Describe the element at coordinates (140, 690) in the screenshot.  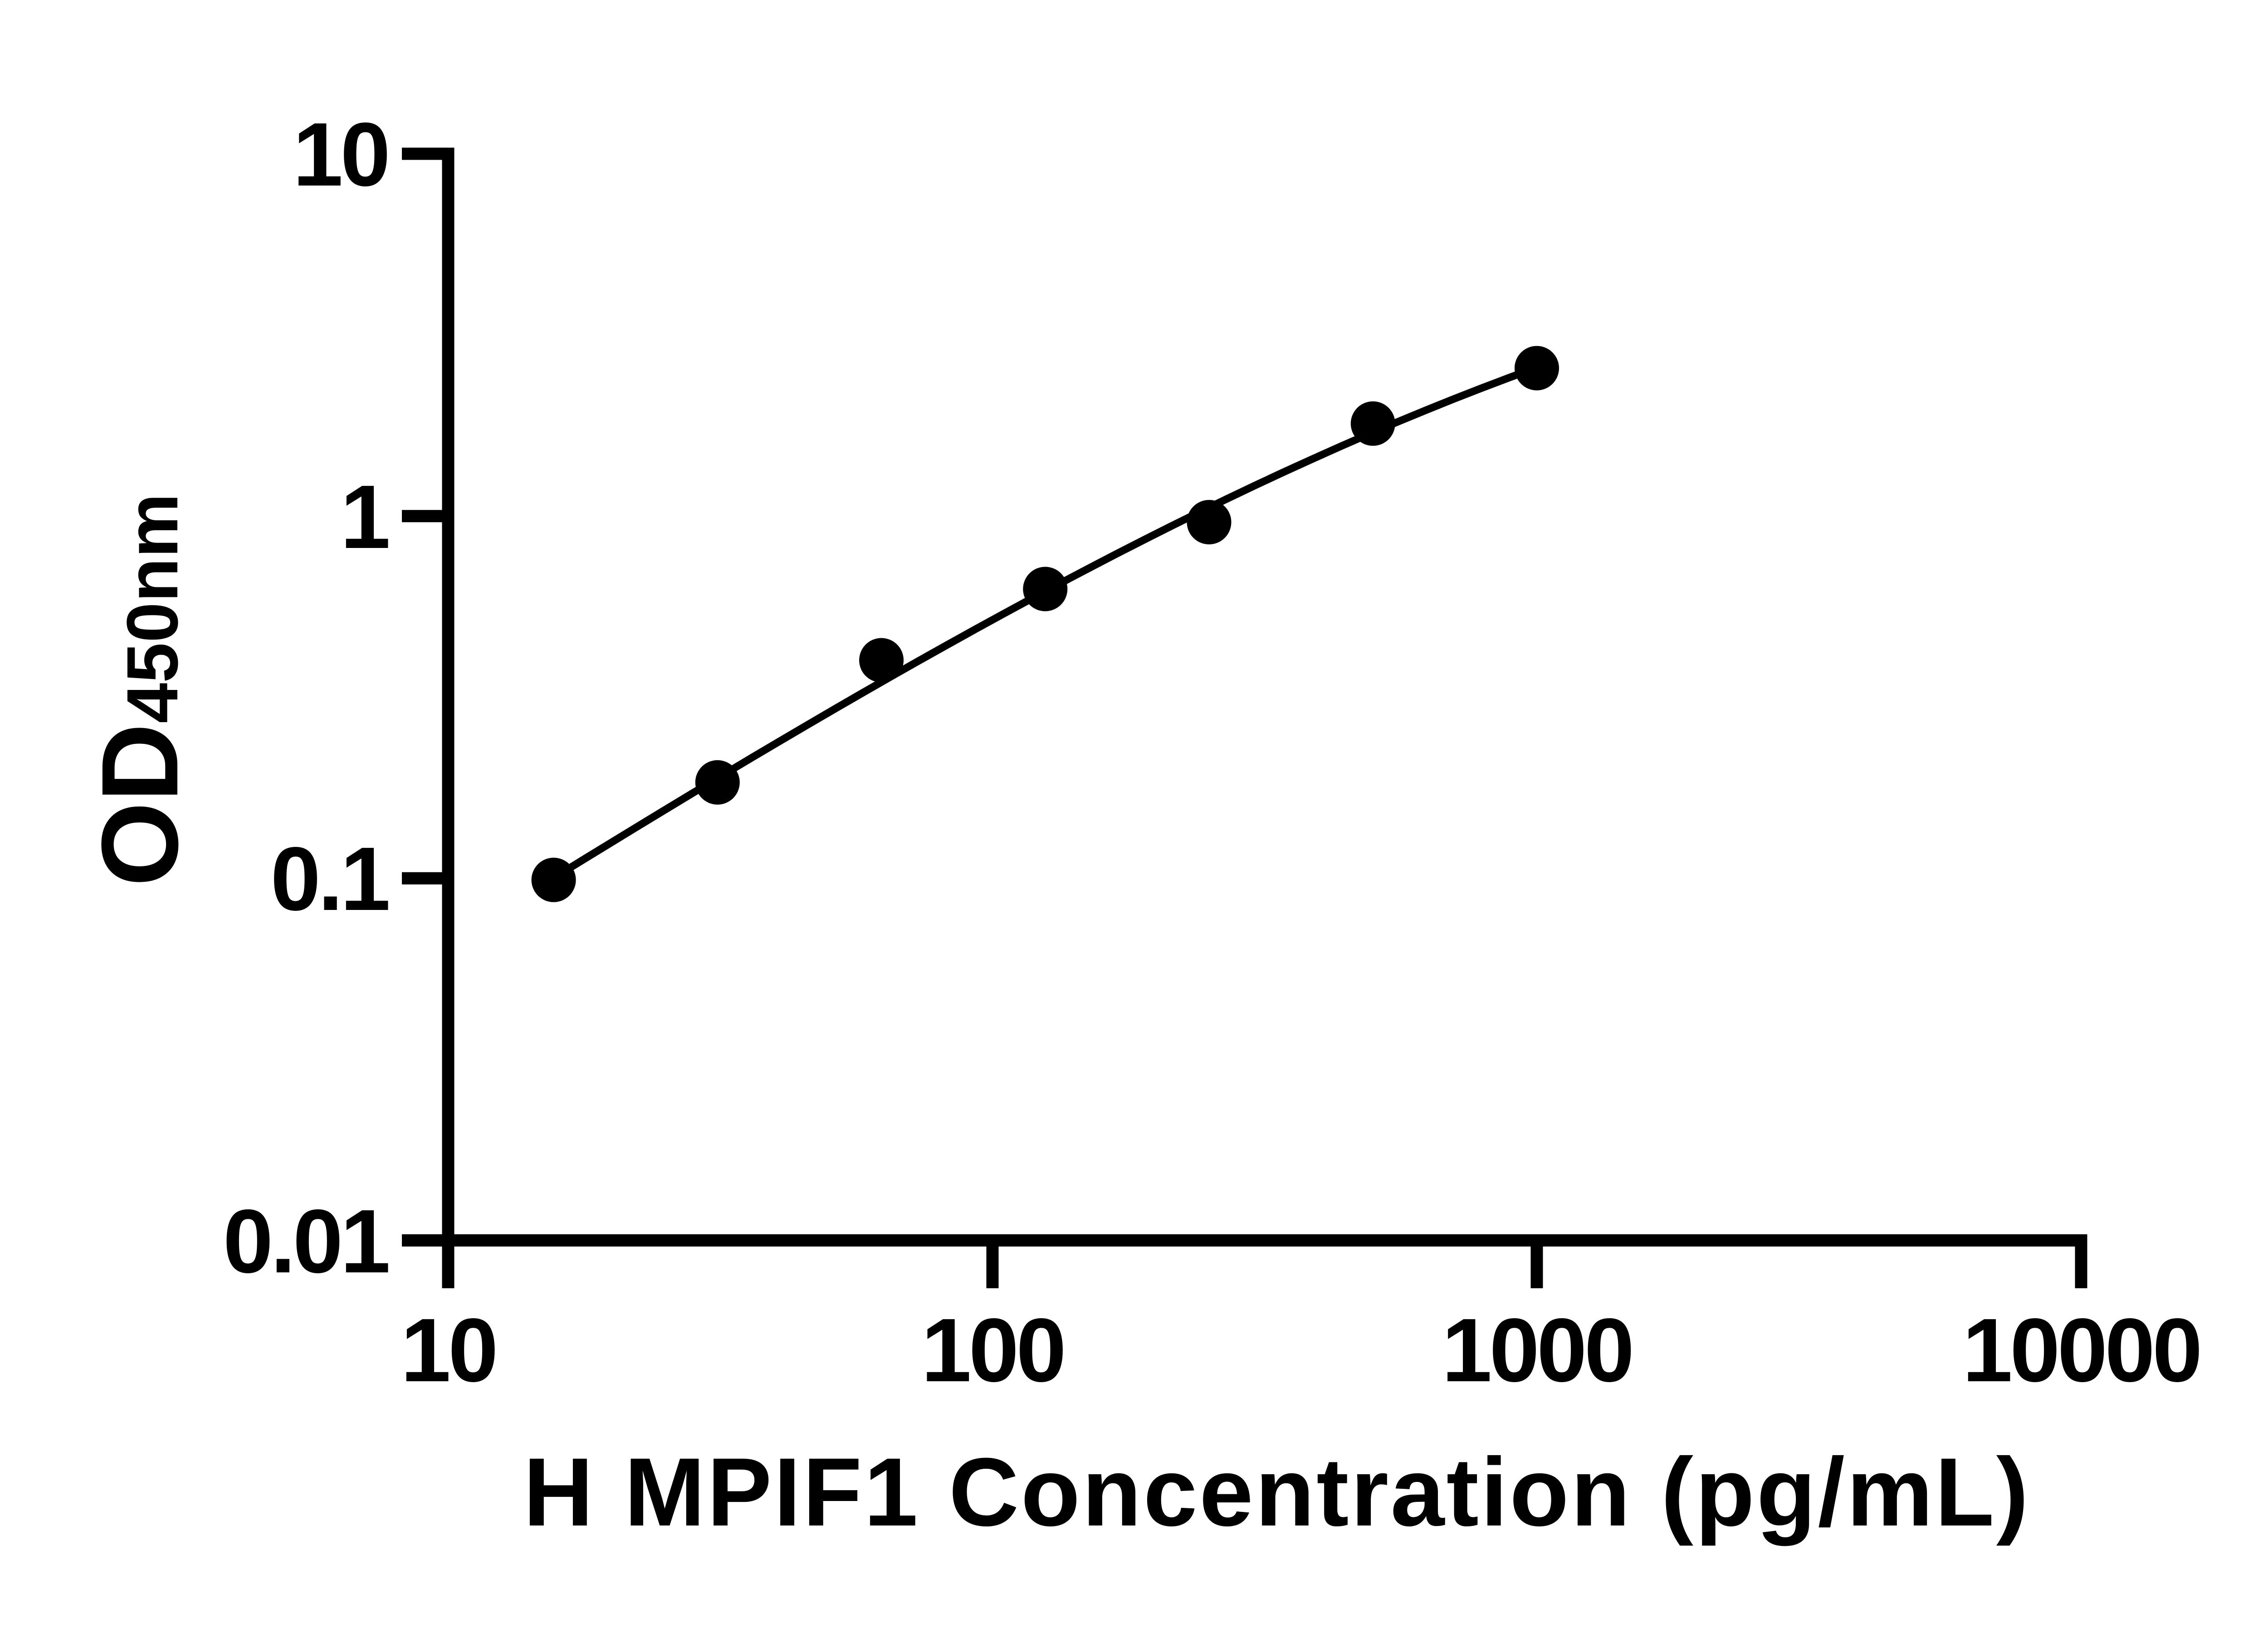
I see `svg-text: OD450nm` at that location.